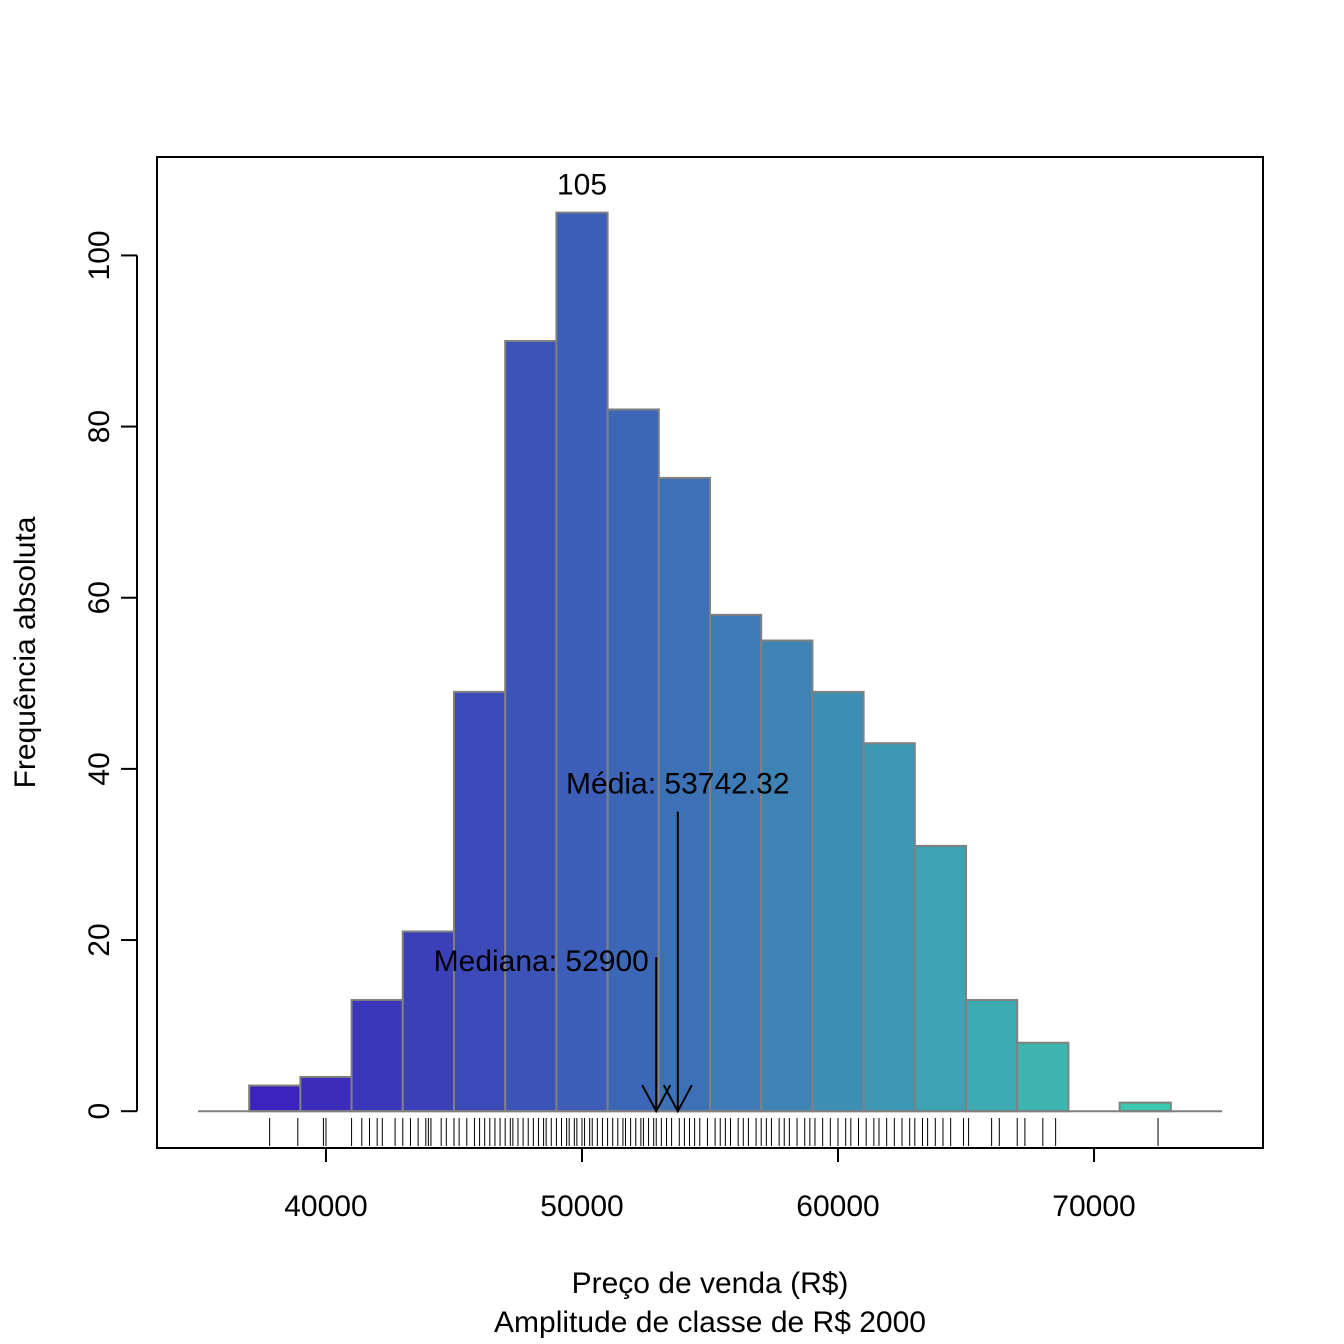 This screenshot has width=1344, height=1344. I want to click on x-tick-label: 40000, so click(325, 1206).